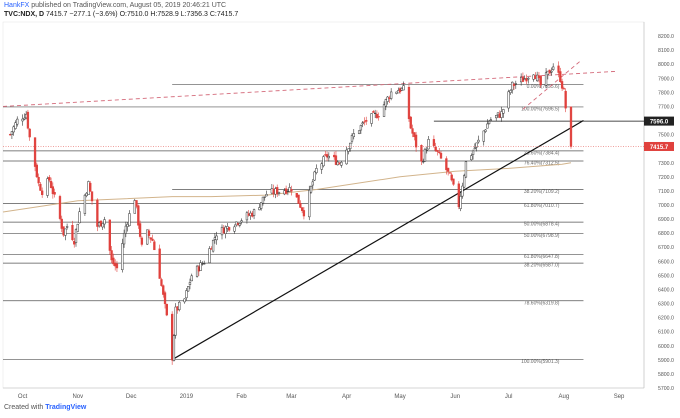 The image size is (680, 418). Describe the element at coordinates (24, 14) in the screenshot. I see `symbol-label: TVC:NDX, D` at that location.